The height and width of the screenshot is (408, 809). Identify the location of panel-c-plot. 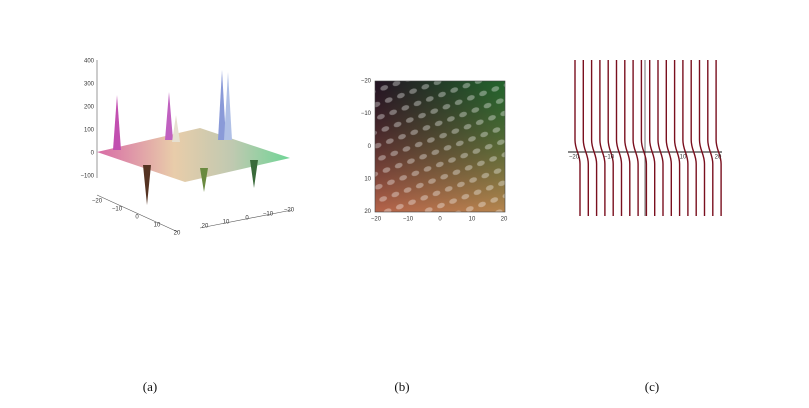
(645, 138).